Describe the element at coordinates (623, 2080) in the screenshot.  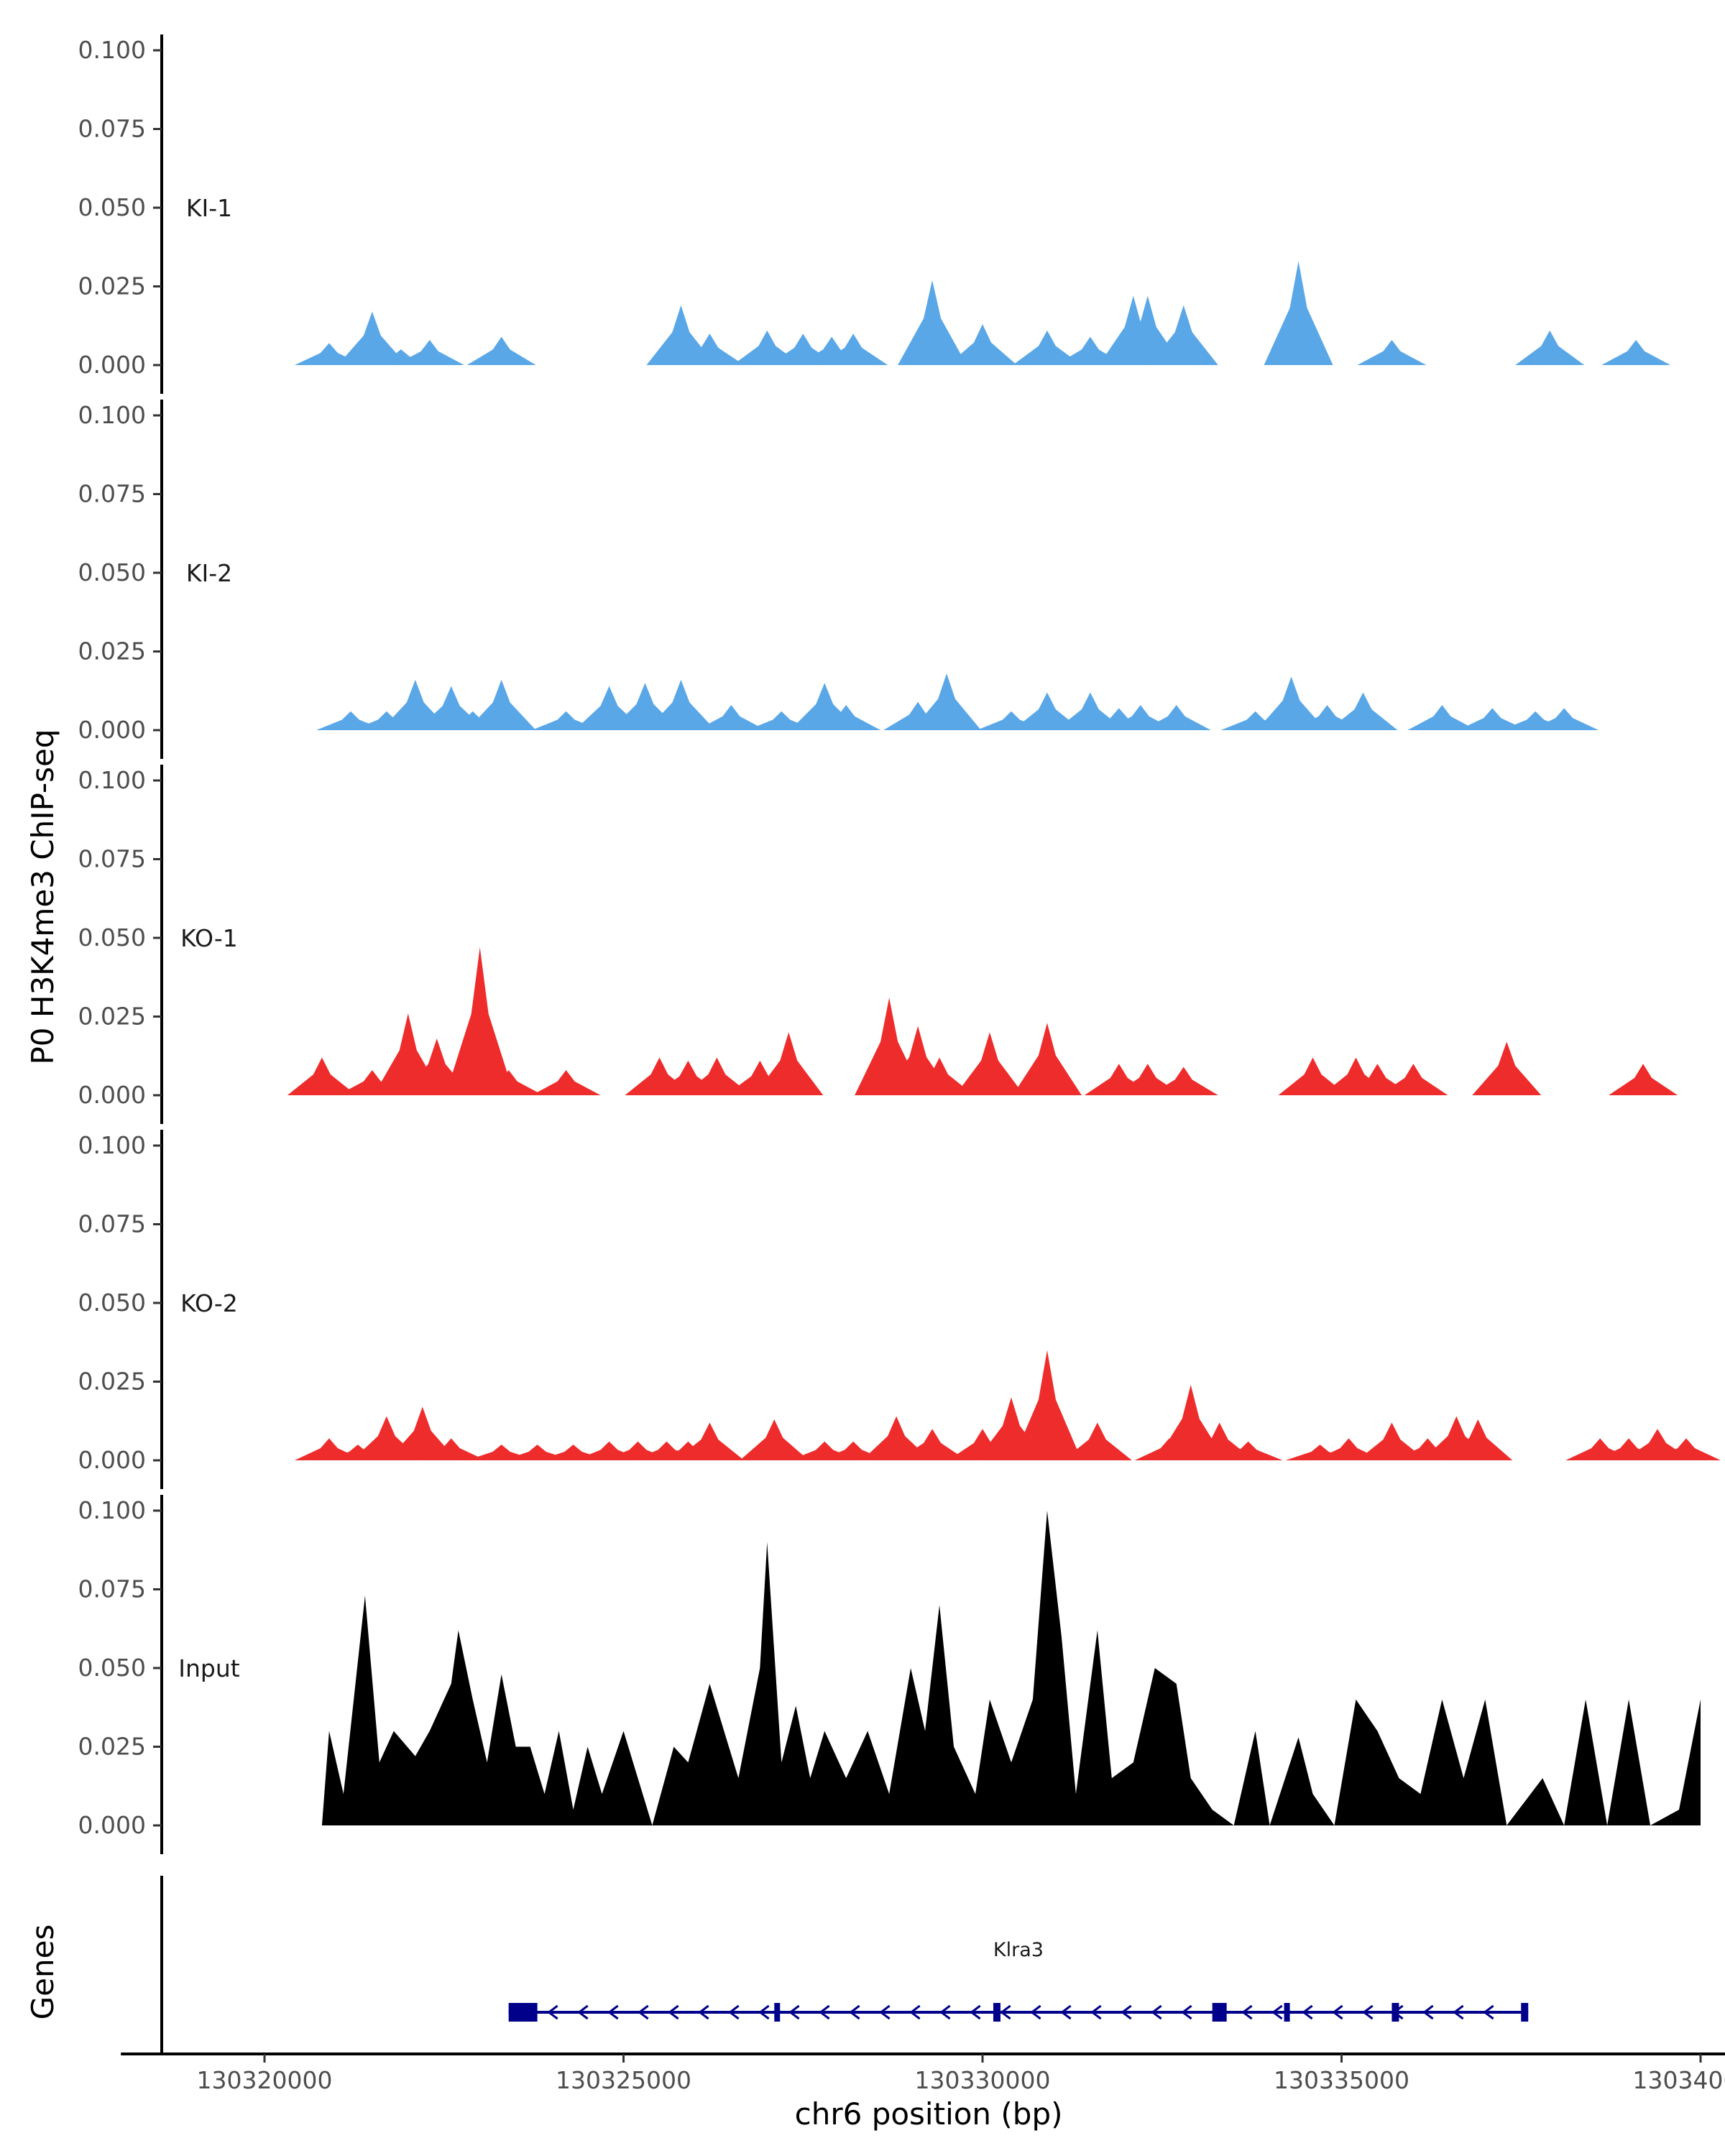
I see `x-tick-label: 130325000` at that location.